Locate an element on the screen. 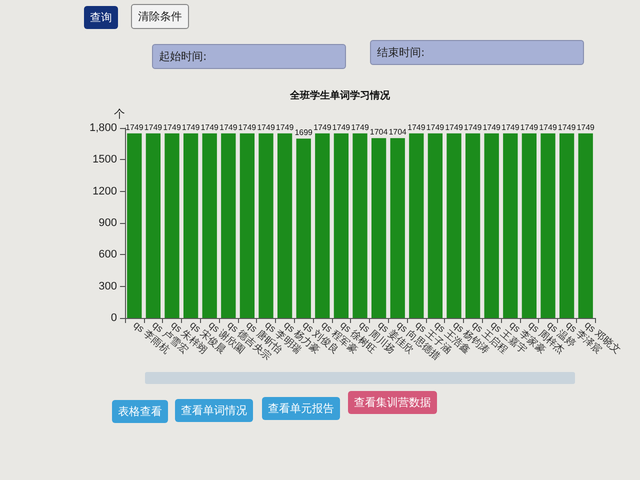  y-axis-title: 个 is located at coordinates (119, 114).